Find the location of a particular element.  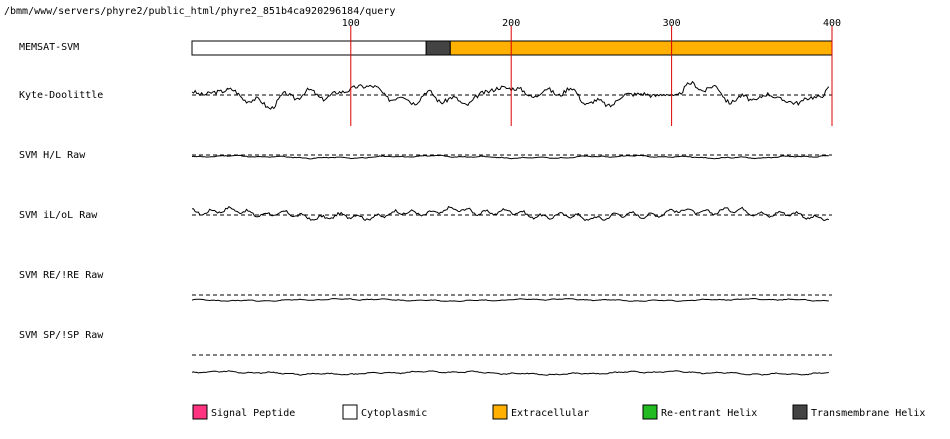

legend-label: Extracellular is located at coordinates (550, 413).